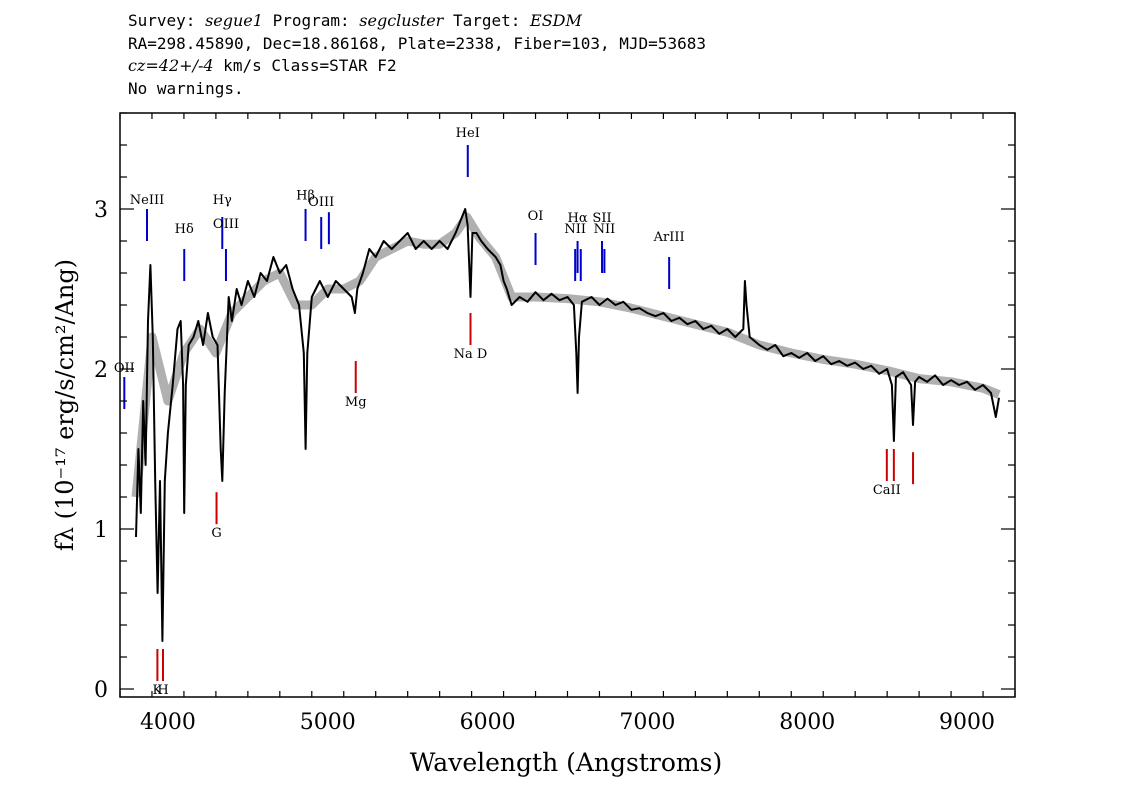 Image resolution: width=1134 pixels, height=810 pixels. Describe the element at coordinates (468, 133) in the screenshot. I see `line-label: HeI` at that location.